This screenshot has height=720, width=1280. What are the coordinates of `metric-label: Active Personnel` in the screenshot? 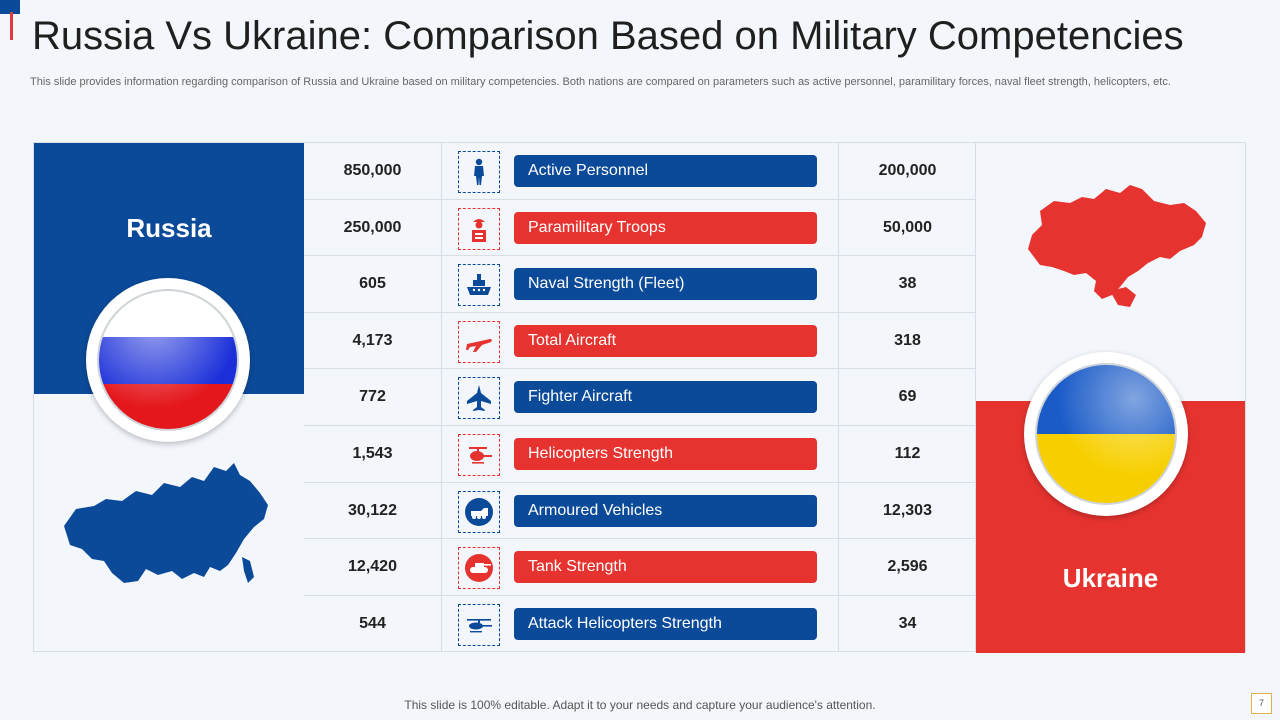 It's located at (665, 171).